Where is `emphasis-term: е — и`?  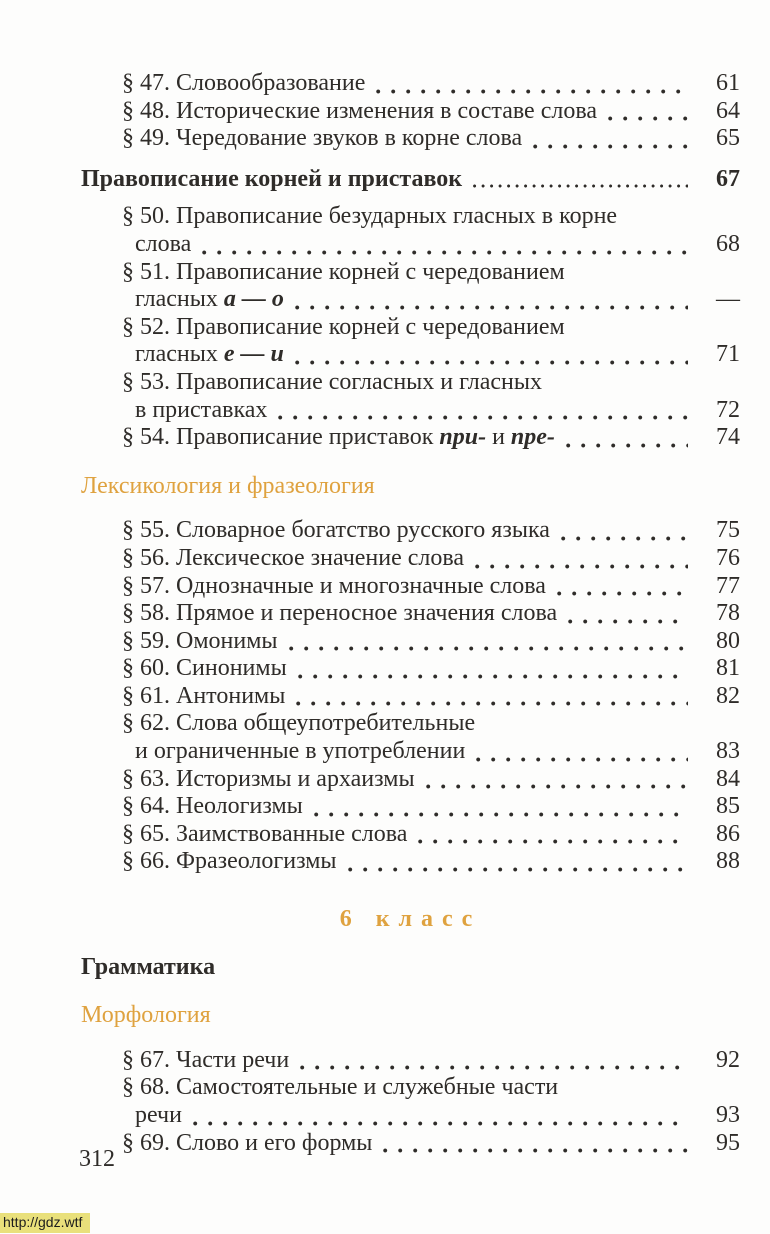
emphasis-term: е — и is located at coordinates (253, 354).